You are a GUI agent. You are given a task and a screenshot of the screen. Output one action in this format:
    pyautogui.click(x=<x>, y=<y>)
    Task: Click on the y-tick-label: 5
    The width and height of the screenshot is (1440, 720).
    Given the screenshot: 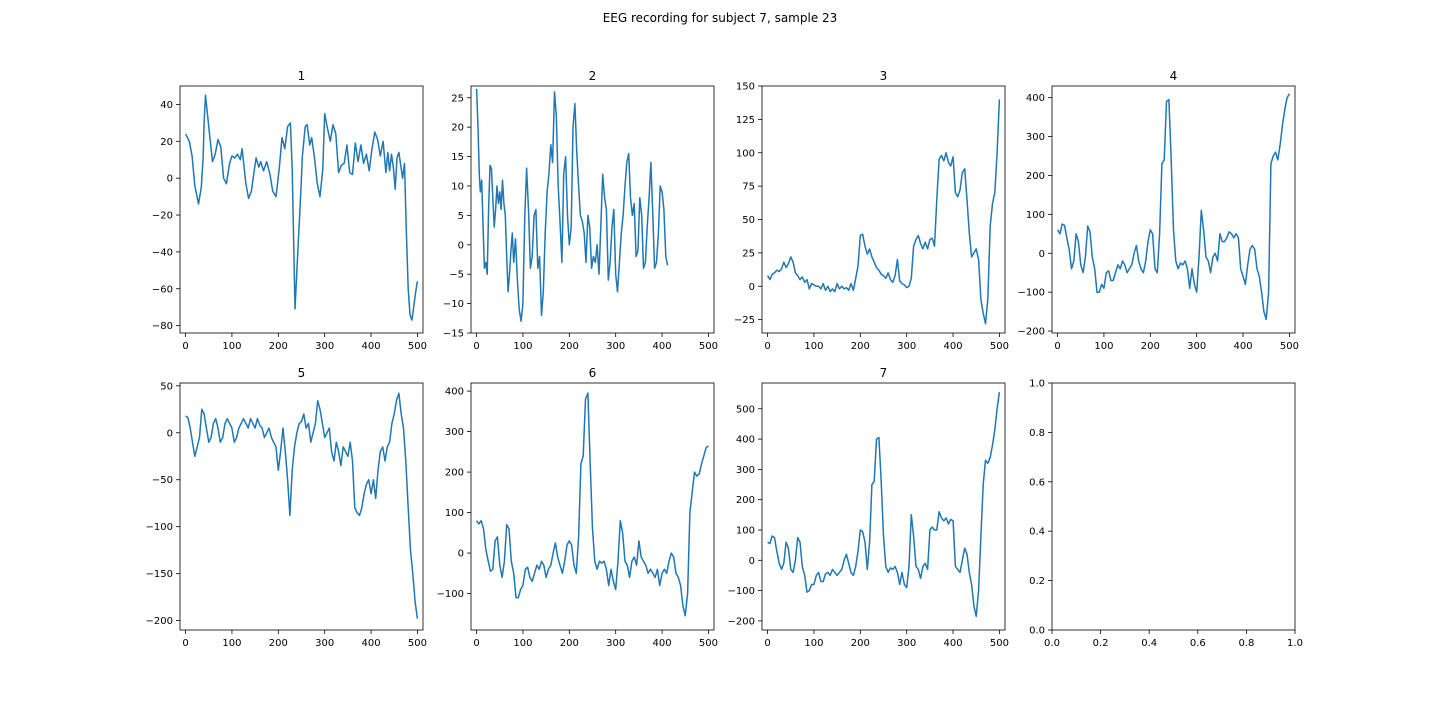 What is the action you would take?
    pyautogui.click(x=461, y=216)
    